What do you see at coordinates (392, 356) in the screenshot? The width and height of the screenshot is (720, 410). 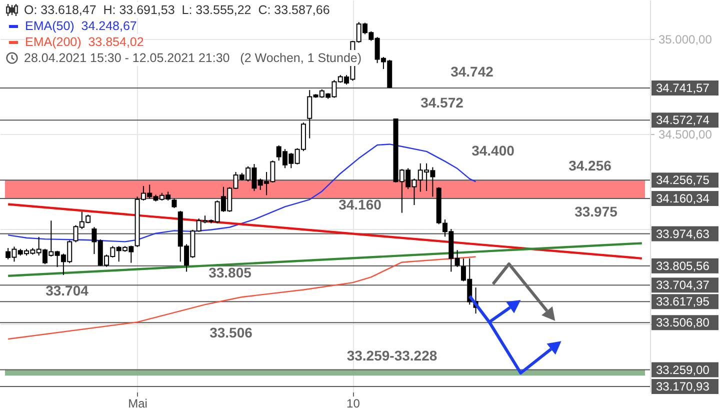 I see `annotation: 33.259-33.228` at bounding box center [392, 356].